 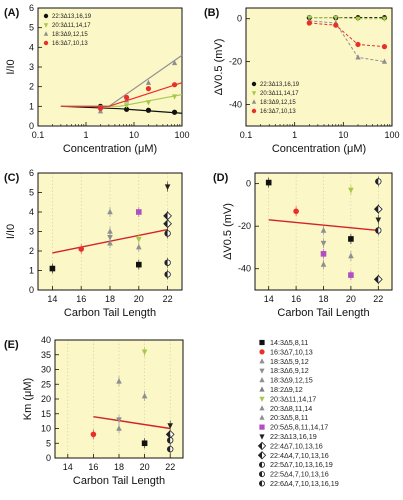 What do you see at coordinates (46, 355) in the screenshot?
I see `y-tick-label: 35` at bounding box center [46, 355].